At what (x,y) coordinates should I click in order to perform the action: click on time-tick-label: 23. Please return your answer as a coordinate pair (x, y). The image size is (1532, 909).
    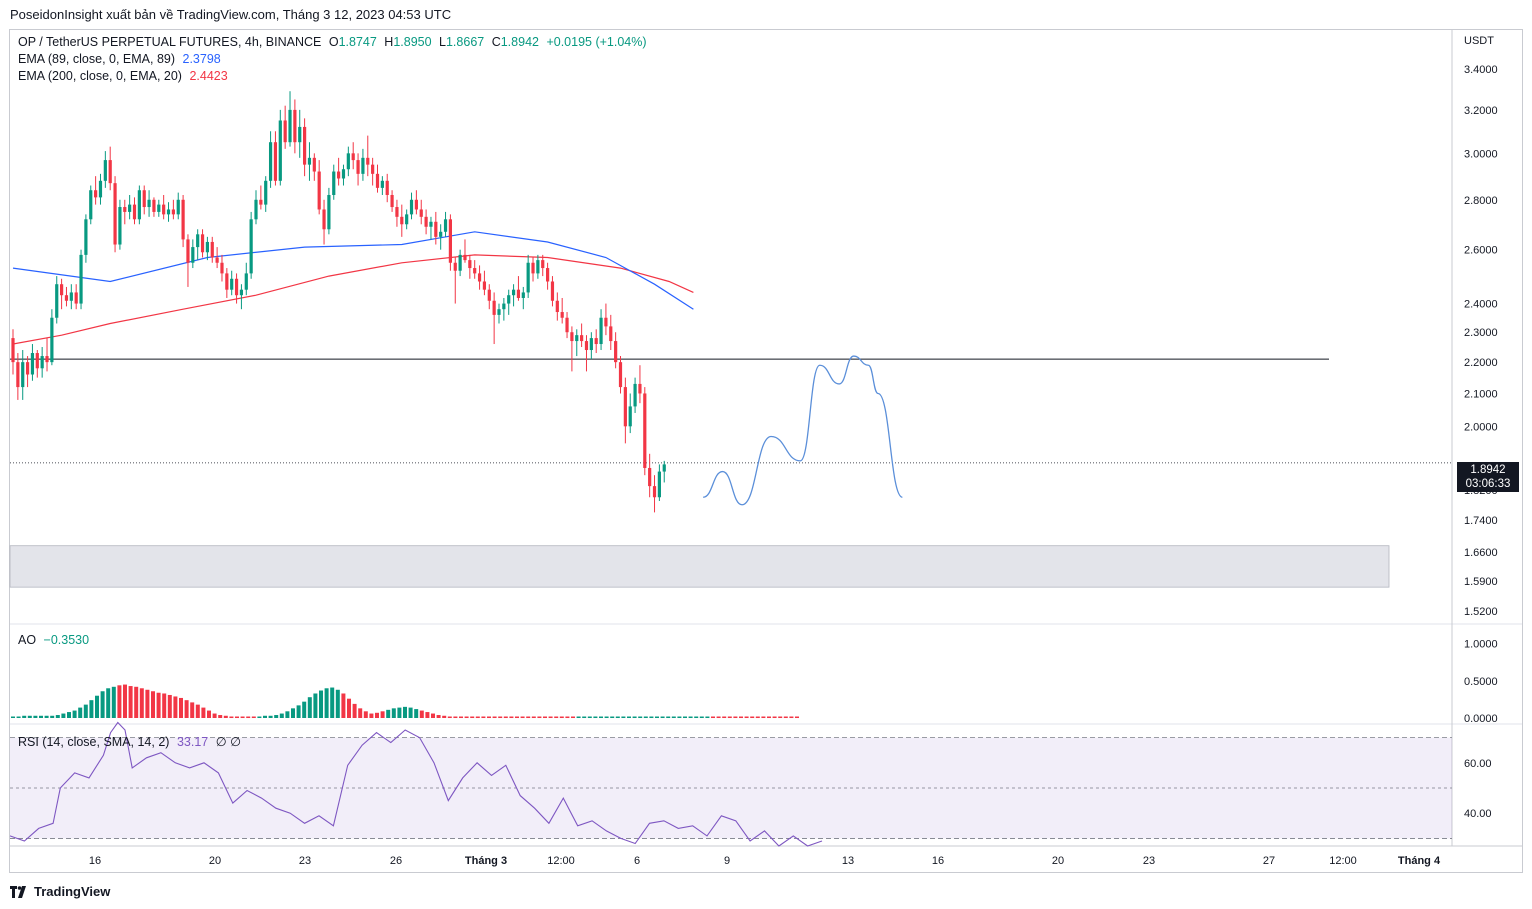
    Looking at the image, I should click on (1149, 861).